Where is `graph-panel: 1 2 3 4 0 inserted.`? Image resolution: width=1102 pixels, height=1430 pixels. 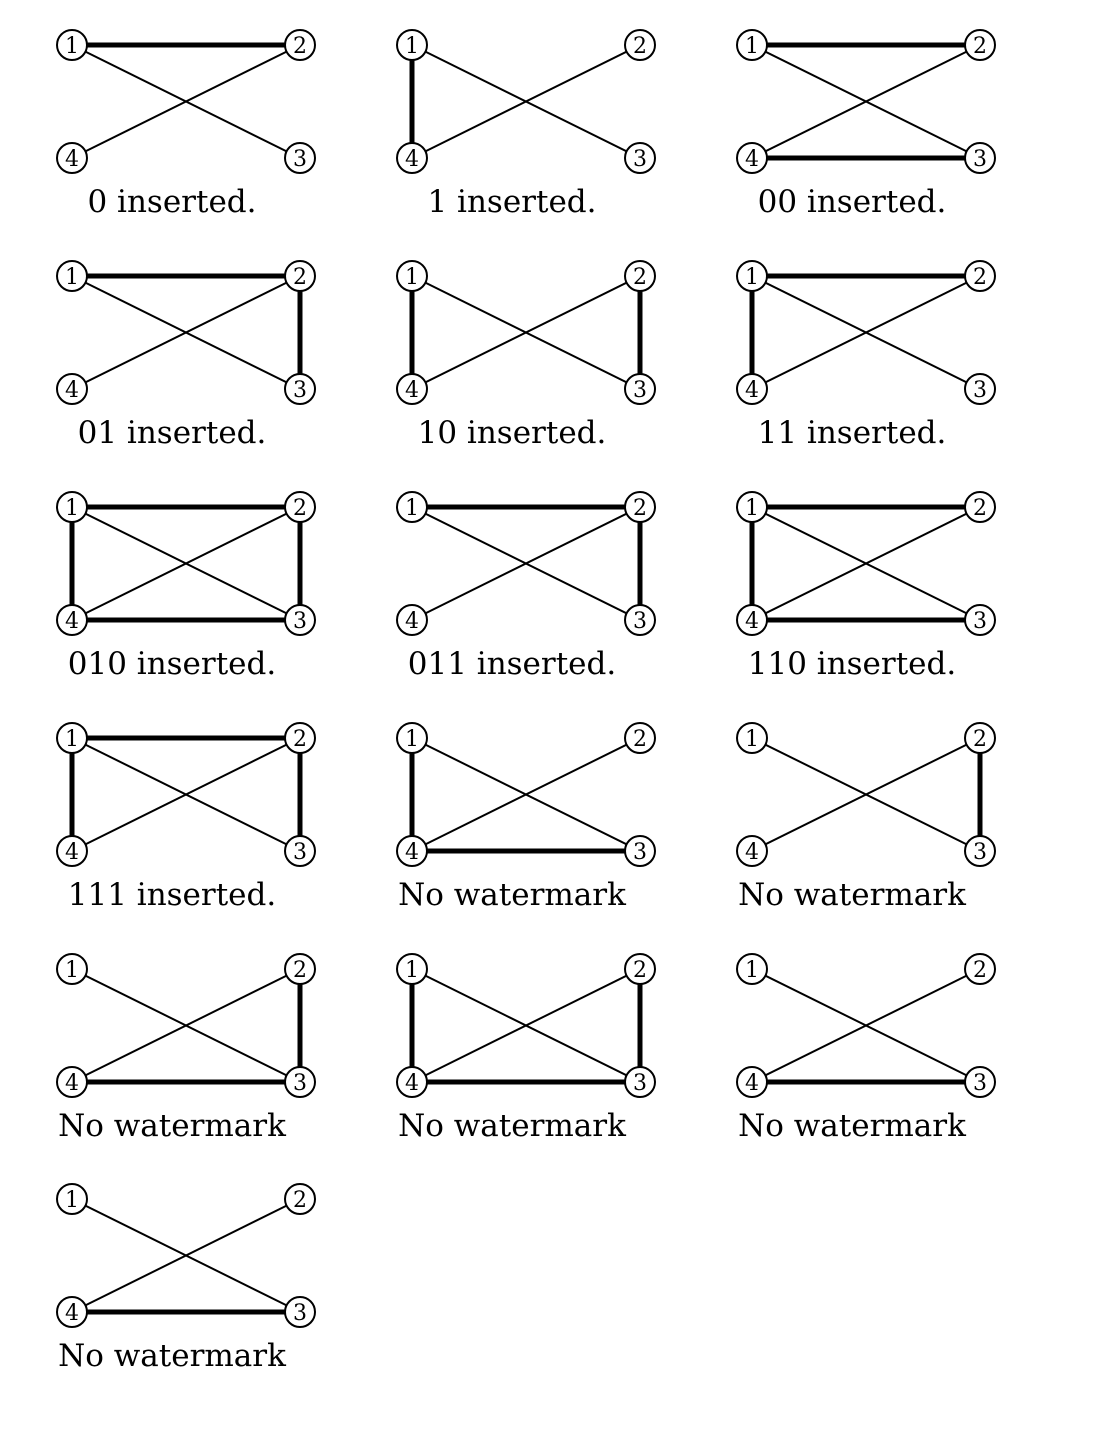
graph-panel: 1 2 3 4 0 inserted. is located at coordinates (212, 115).